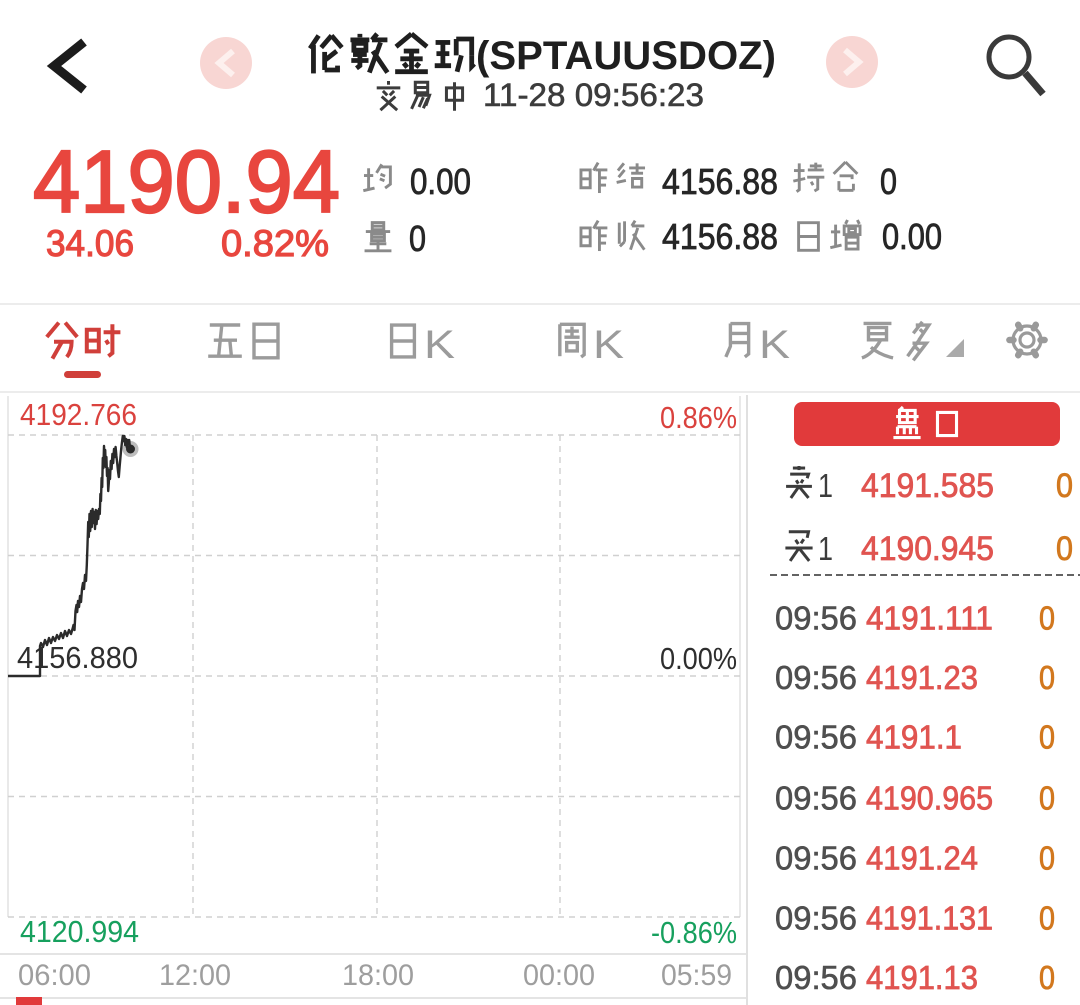 Image resolution: width=1080 pixels, height=1005 pixels. Describe the element at coordinates (78, 414) in the screenshot. I see `svg-text: 4192.766` at that location.